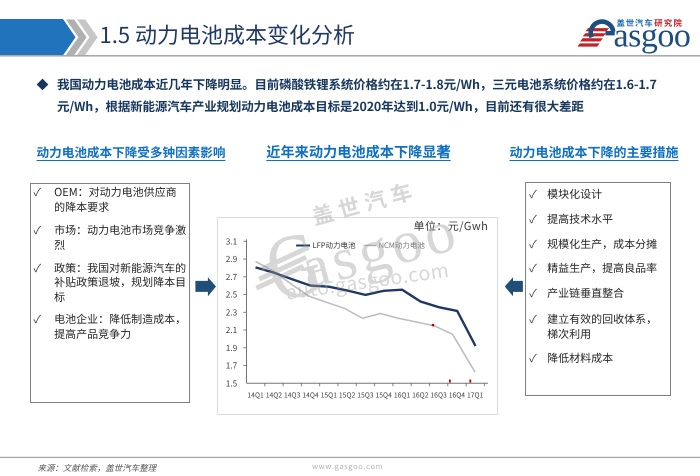 Image resolution: width=700 pixels, height=476 pixels. I want to click on svg-text: 16Q1, so click(402, 395).